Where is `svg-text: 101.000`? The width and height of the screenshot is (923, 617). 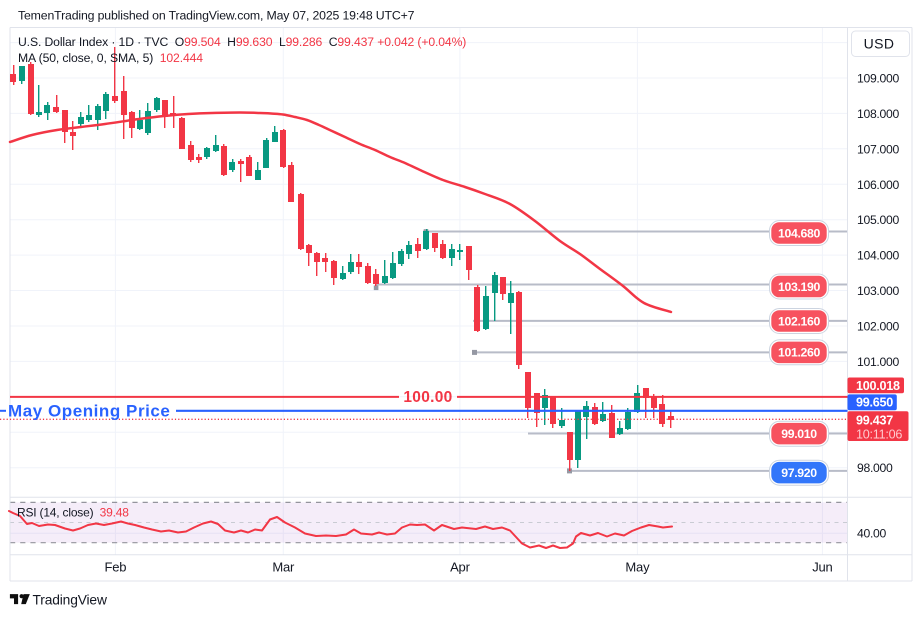
svg-text: 101.000 is located at coordinates (878, 362).